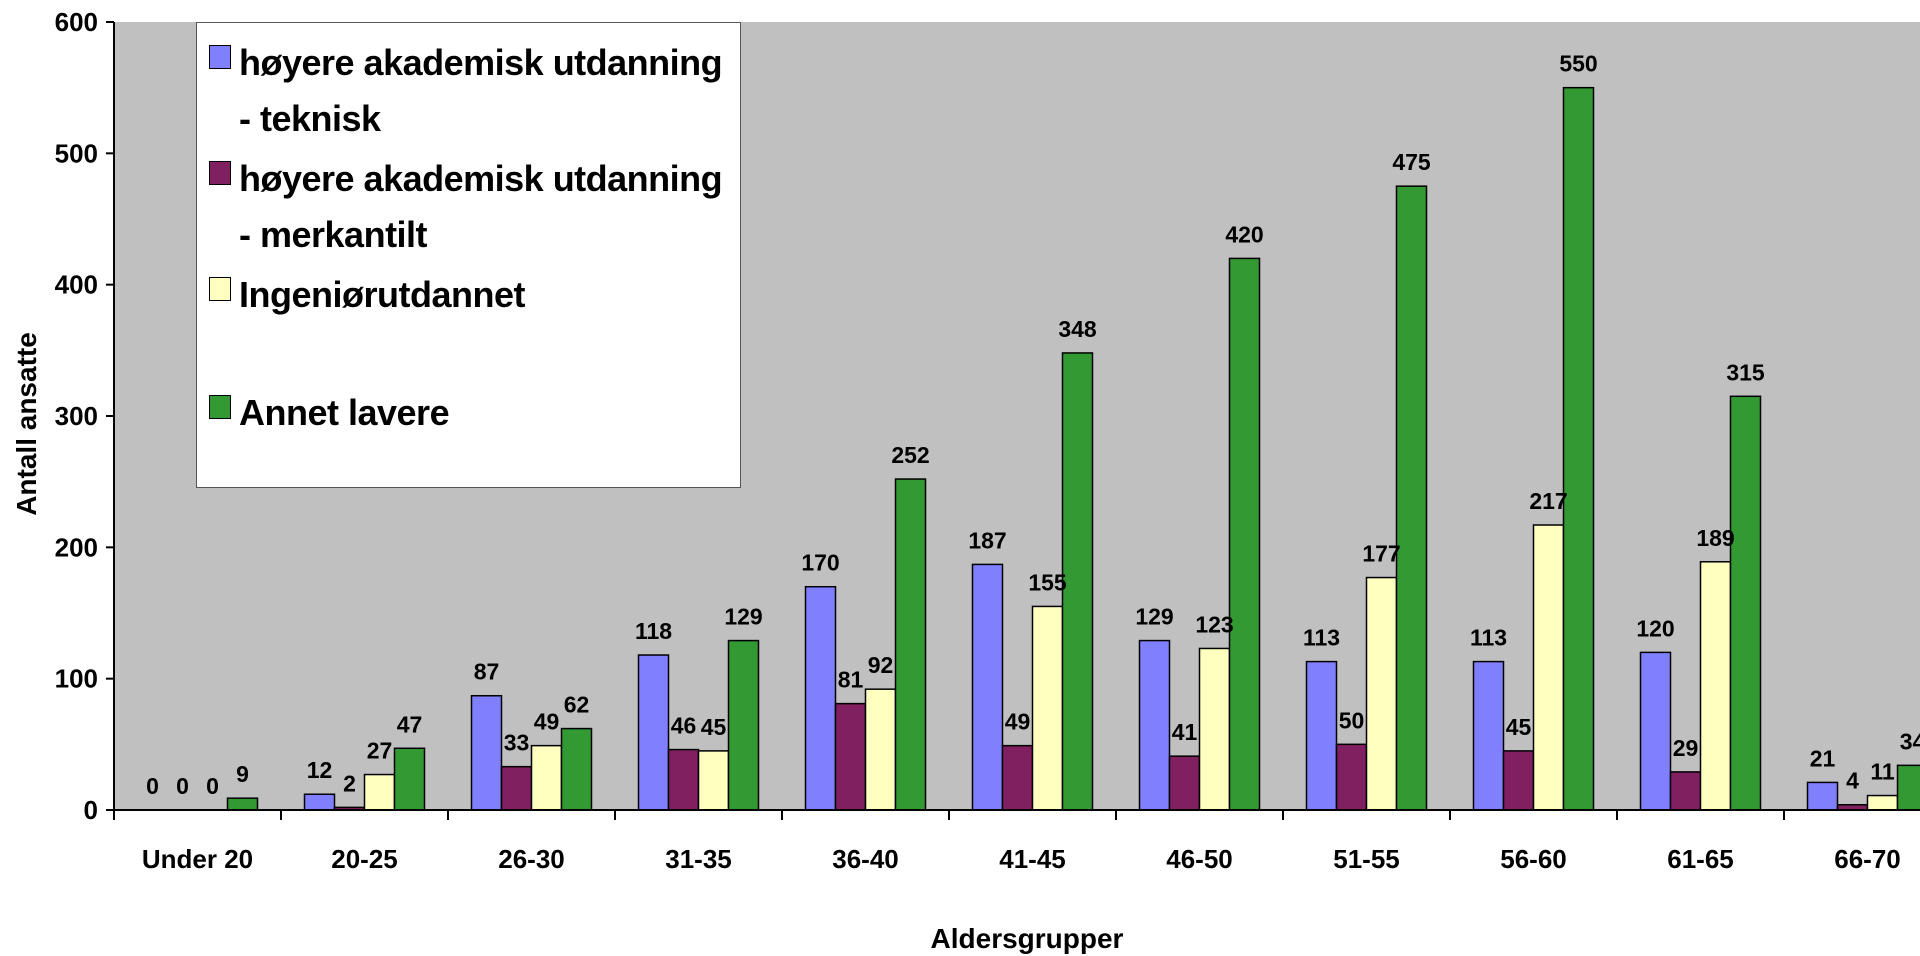 The height and width of the screenshot is (956, 1920). Describe the element at coordinates (1321, 638) in the screenshot. I see `data-label-s0-51-55: 113` at that location.